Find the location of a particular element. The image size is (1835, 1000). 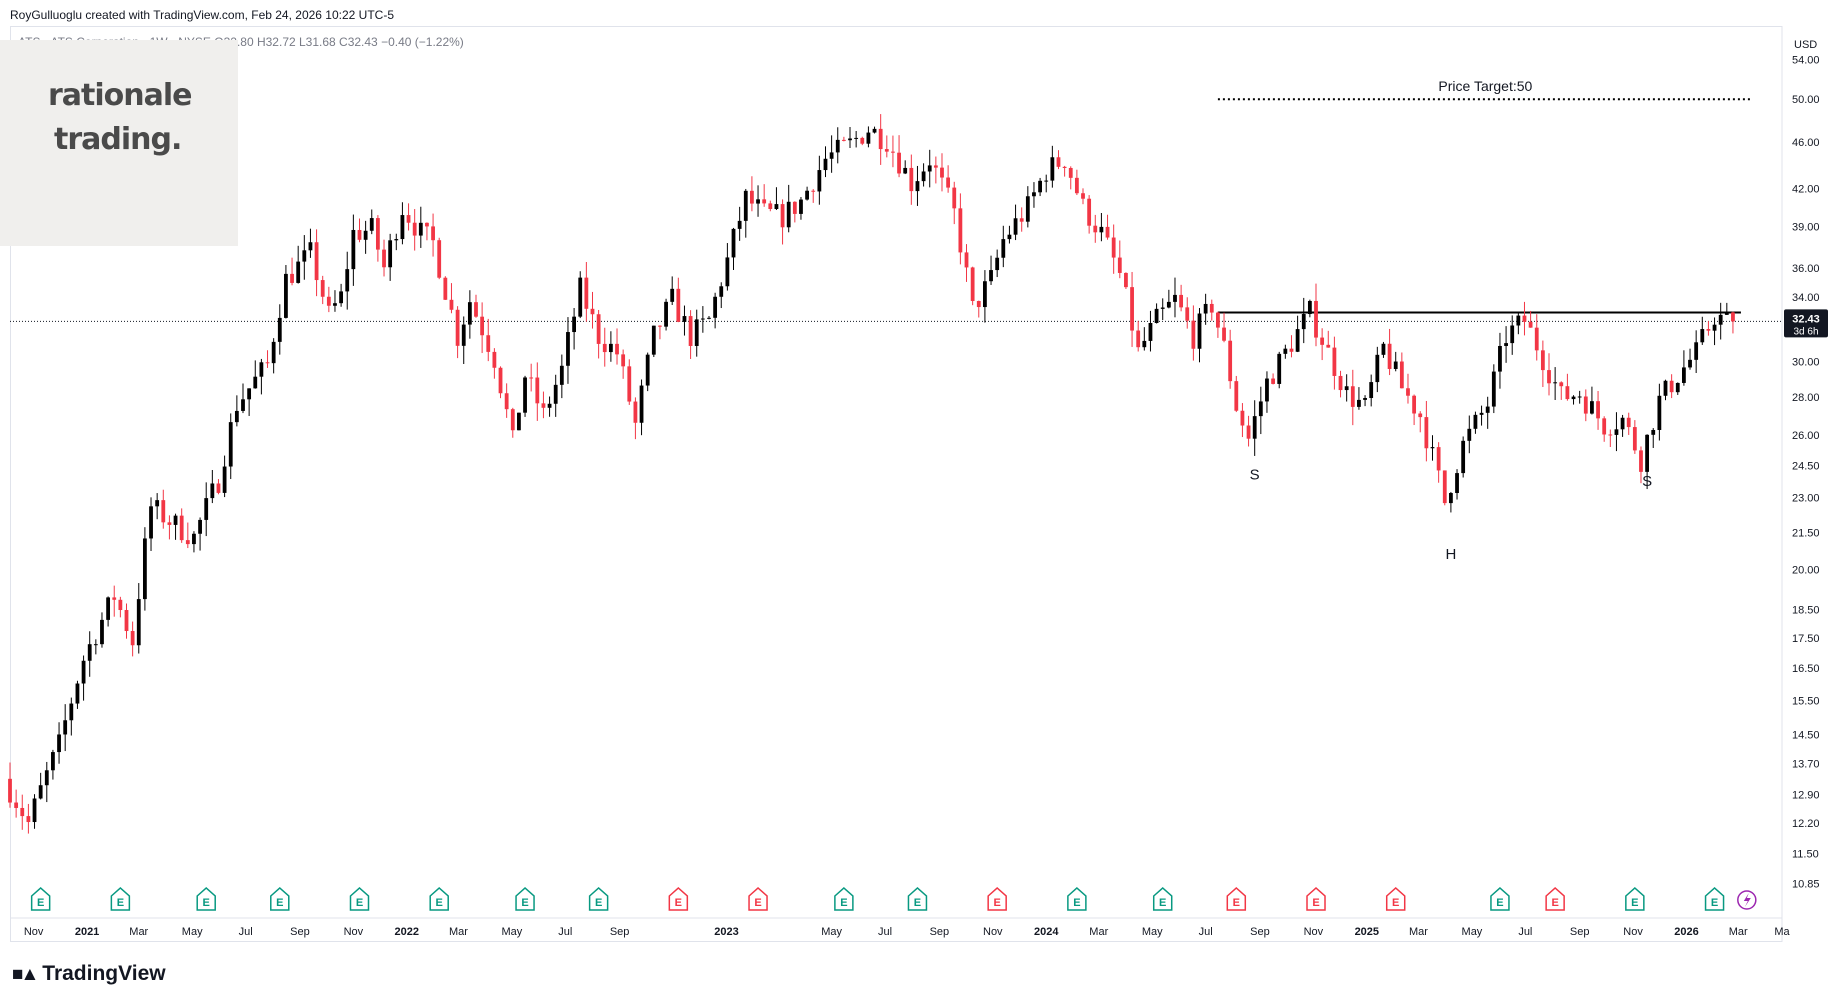

price-axis-bg is located at coordinates (1808, 484).